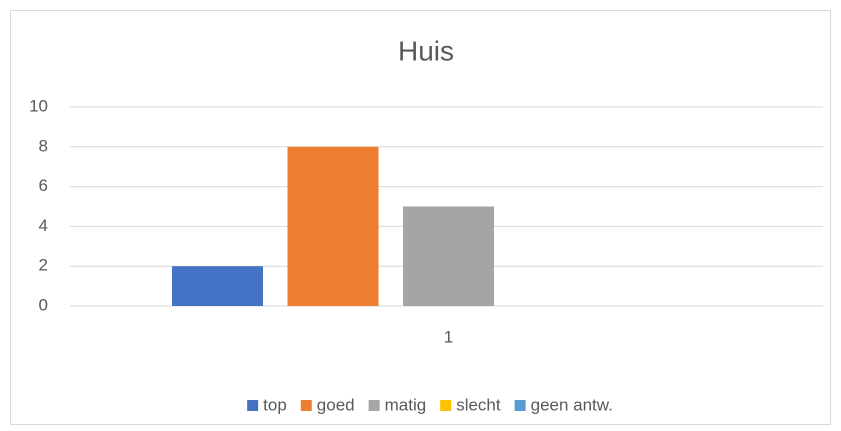  What do you see at coordinates (426, 50) in the screenshot?
I see `chart-title: Huis` at bounding box center [426, 50].